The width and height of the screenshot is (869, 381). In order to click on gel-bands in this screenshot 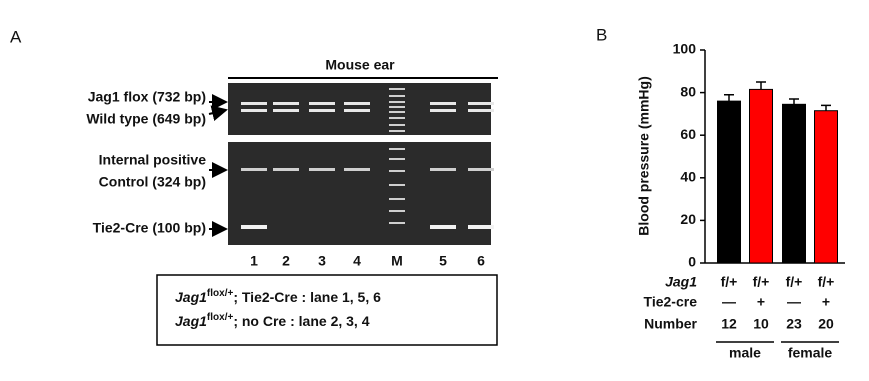, I will do `click(367, 158)`.